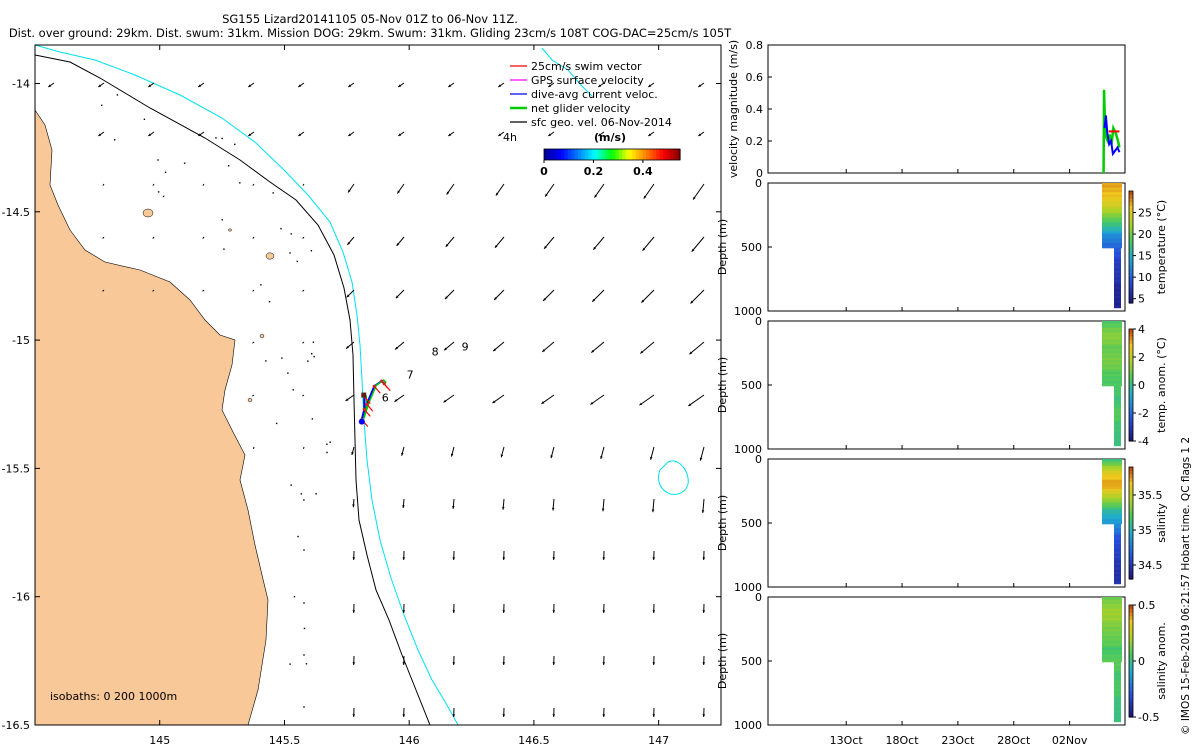  I want to click on colorbar-frame, so click(612, 154).